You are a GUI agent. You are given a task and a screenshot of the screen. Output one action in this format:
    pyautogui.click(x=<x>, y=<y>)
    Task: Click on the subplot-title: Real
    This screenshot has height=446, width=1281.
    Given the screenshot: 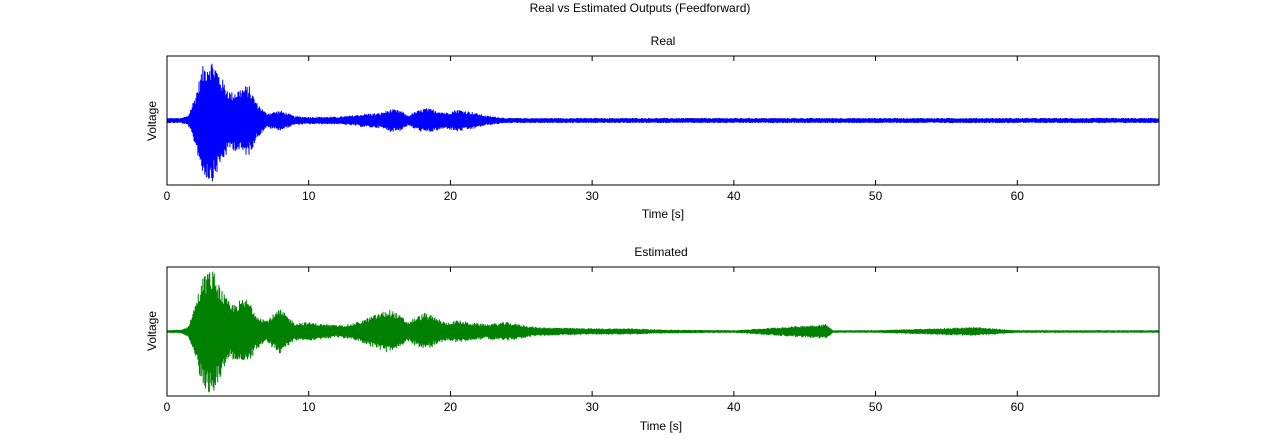 What is the action you would take?
    pyautogui.click(x=663, y=41)
    